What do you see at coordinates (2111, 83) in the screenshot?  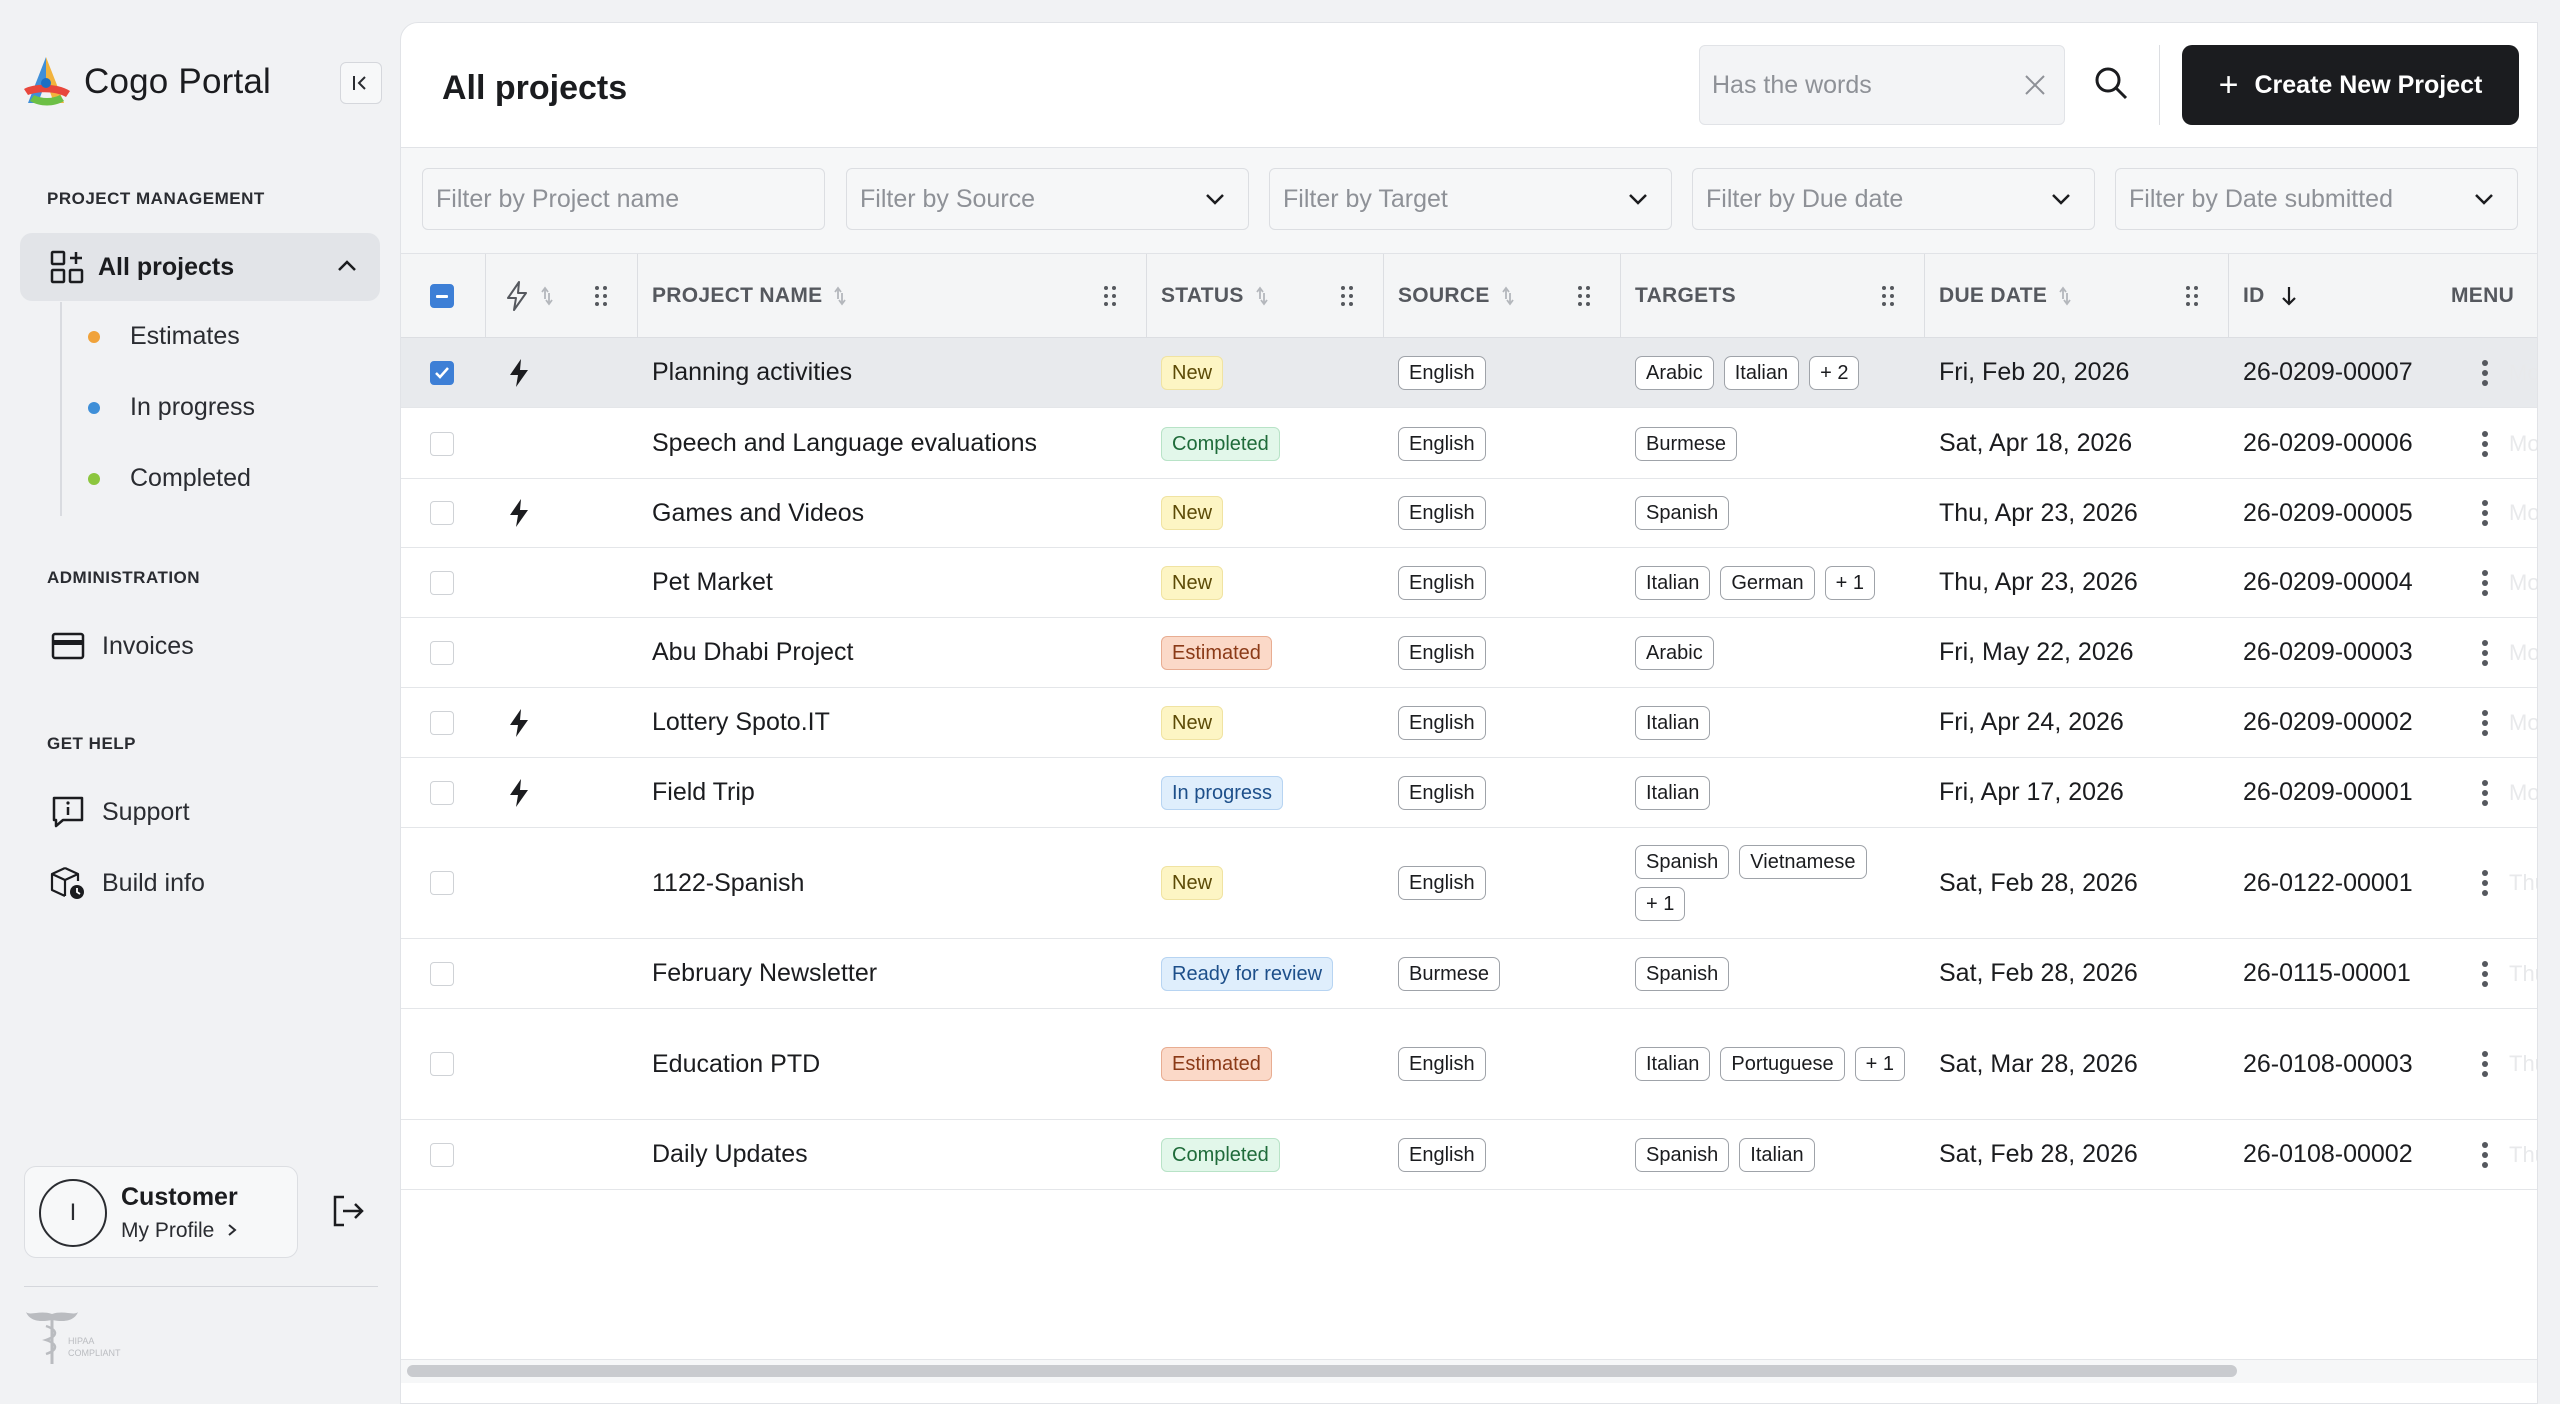 I see `search-icon` at bounding box center [2111, 83].